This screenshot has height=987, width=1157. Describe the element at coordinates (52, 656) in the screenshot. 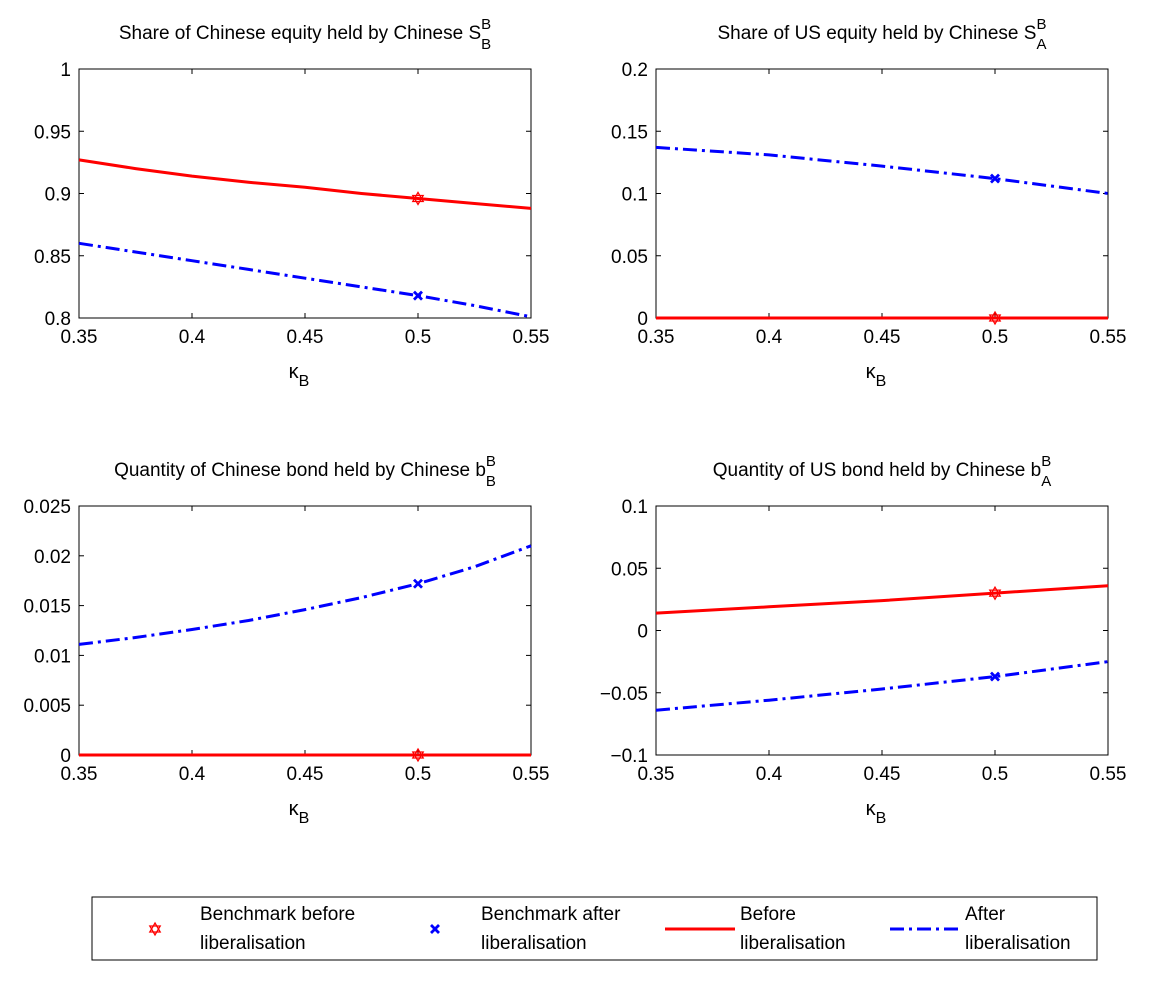

I see `y-tick-label: 0.01` at that location.